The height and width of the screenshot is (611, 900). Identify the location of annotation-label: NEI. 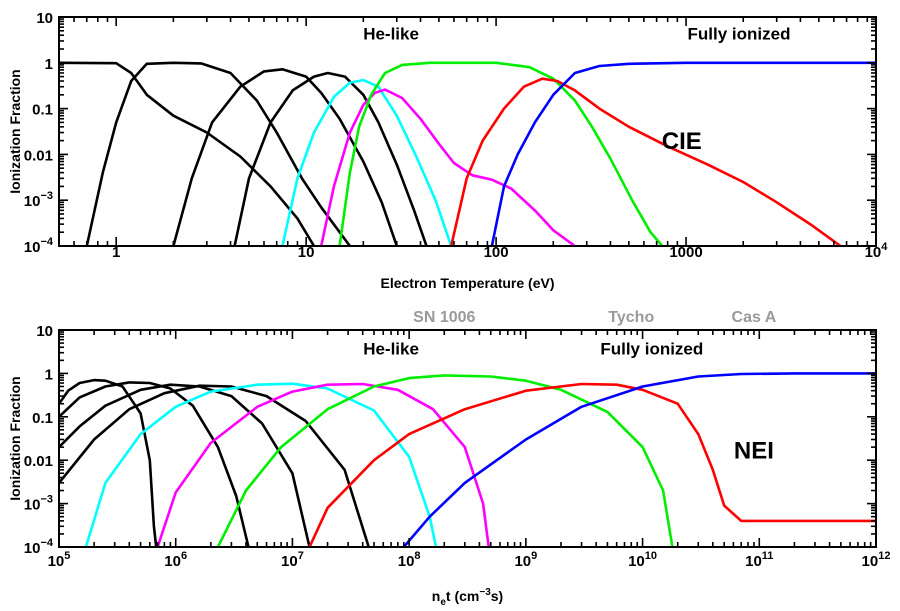
(754, 450).